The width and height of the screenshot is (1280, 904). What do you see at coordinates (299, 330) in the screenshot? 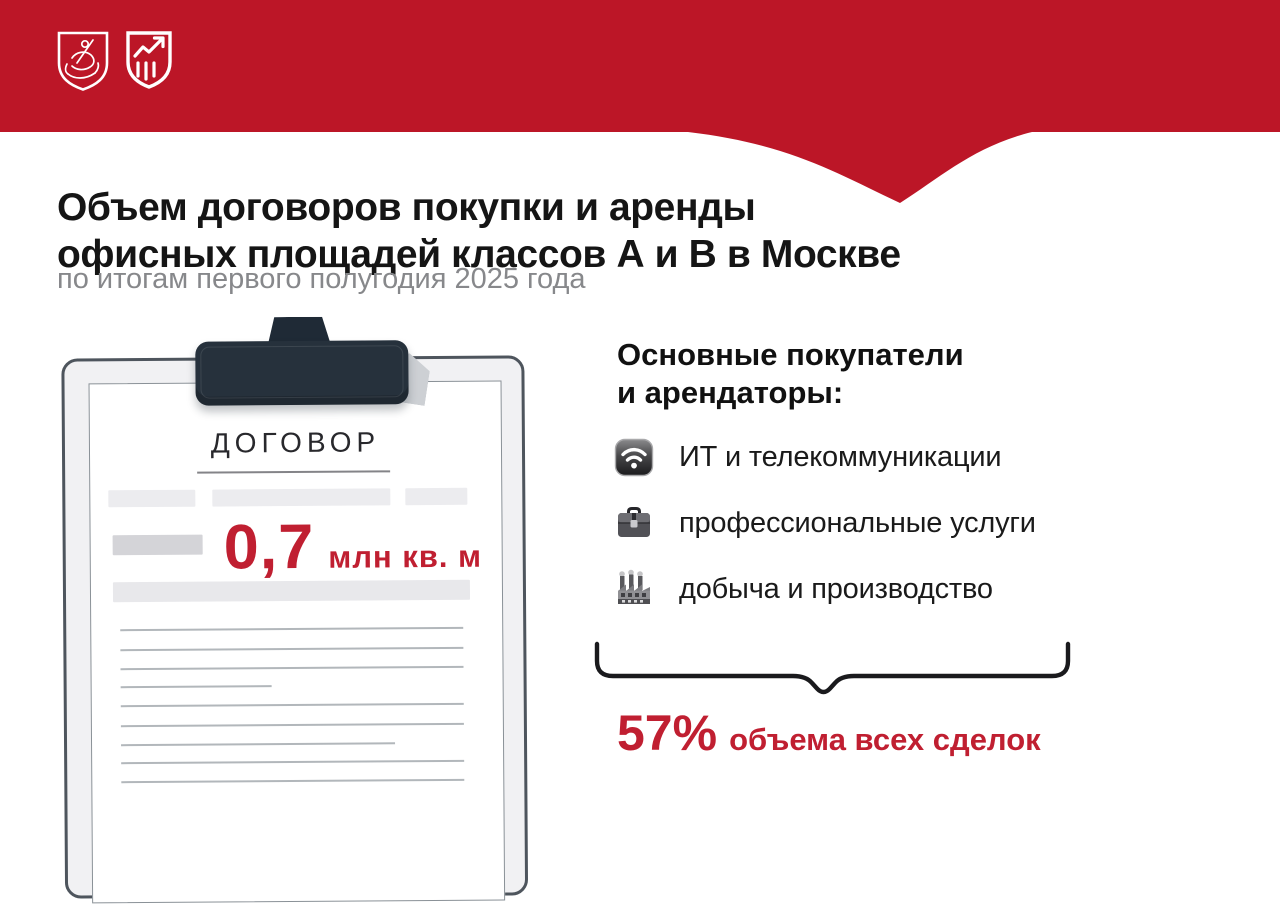
I see `clipboard-clip-knob` at bounding box center [299, 330].